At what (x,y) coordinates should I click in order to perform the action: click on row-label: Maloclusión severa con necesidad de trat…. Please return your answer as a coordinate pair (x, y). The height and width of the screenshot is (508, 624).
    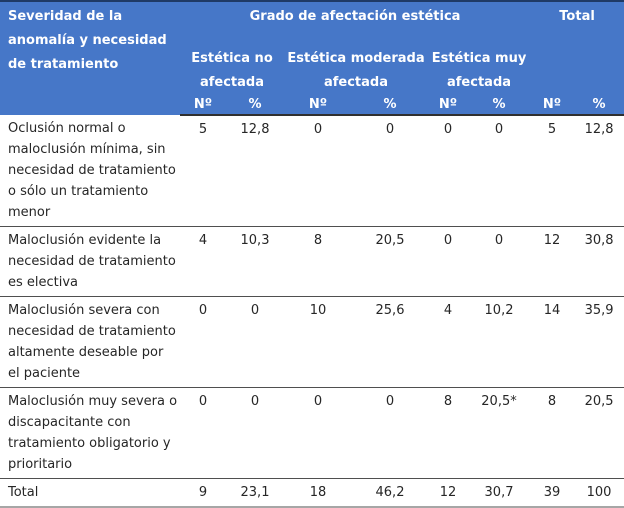
    Looking at the image, I should click on (90, 342).